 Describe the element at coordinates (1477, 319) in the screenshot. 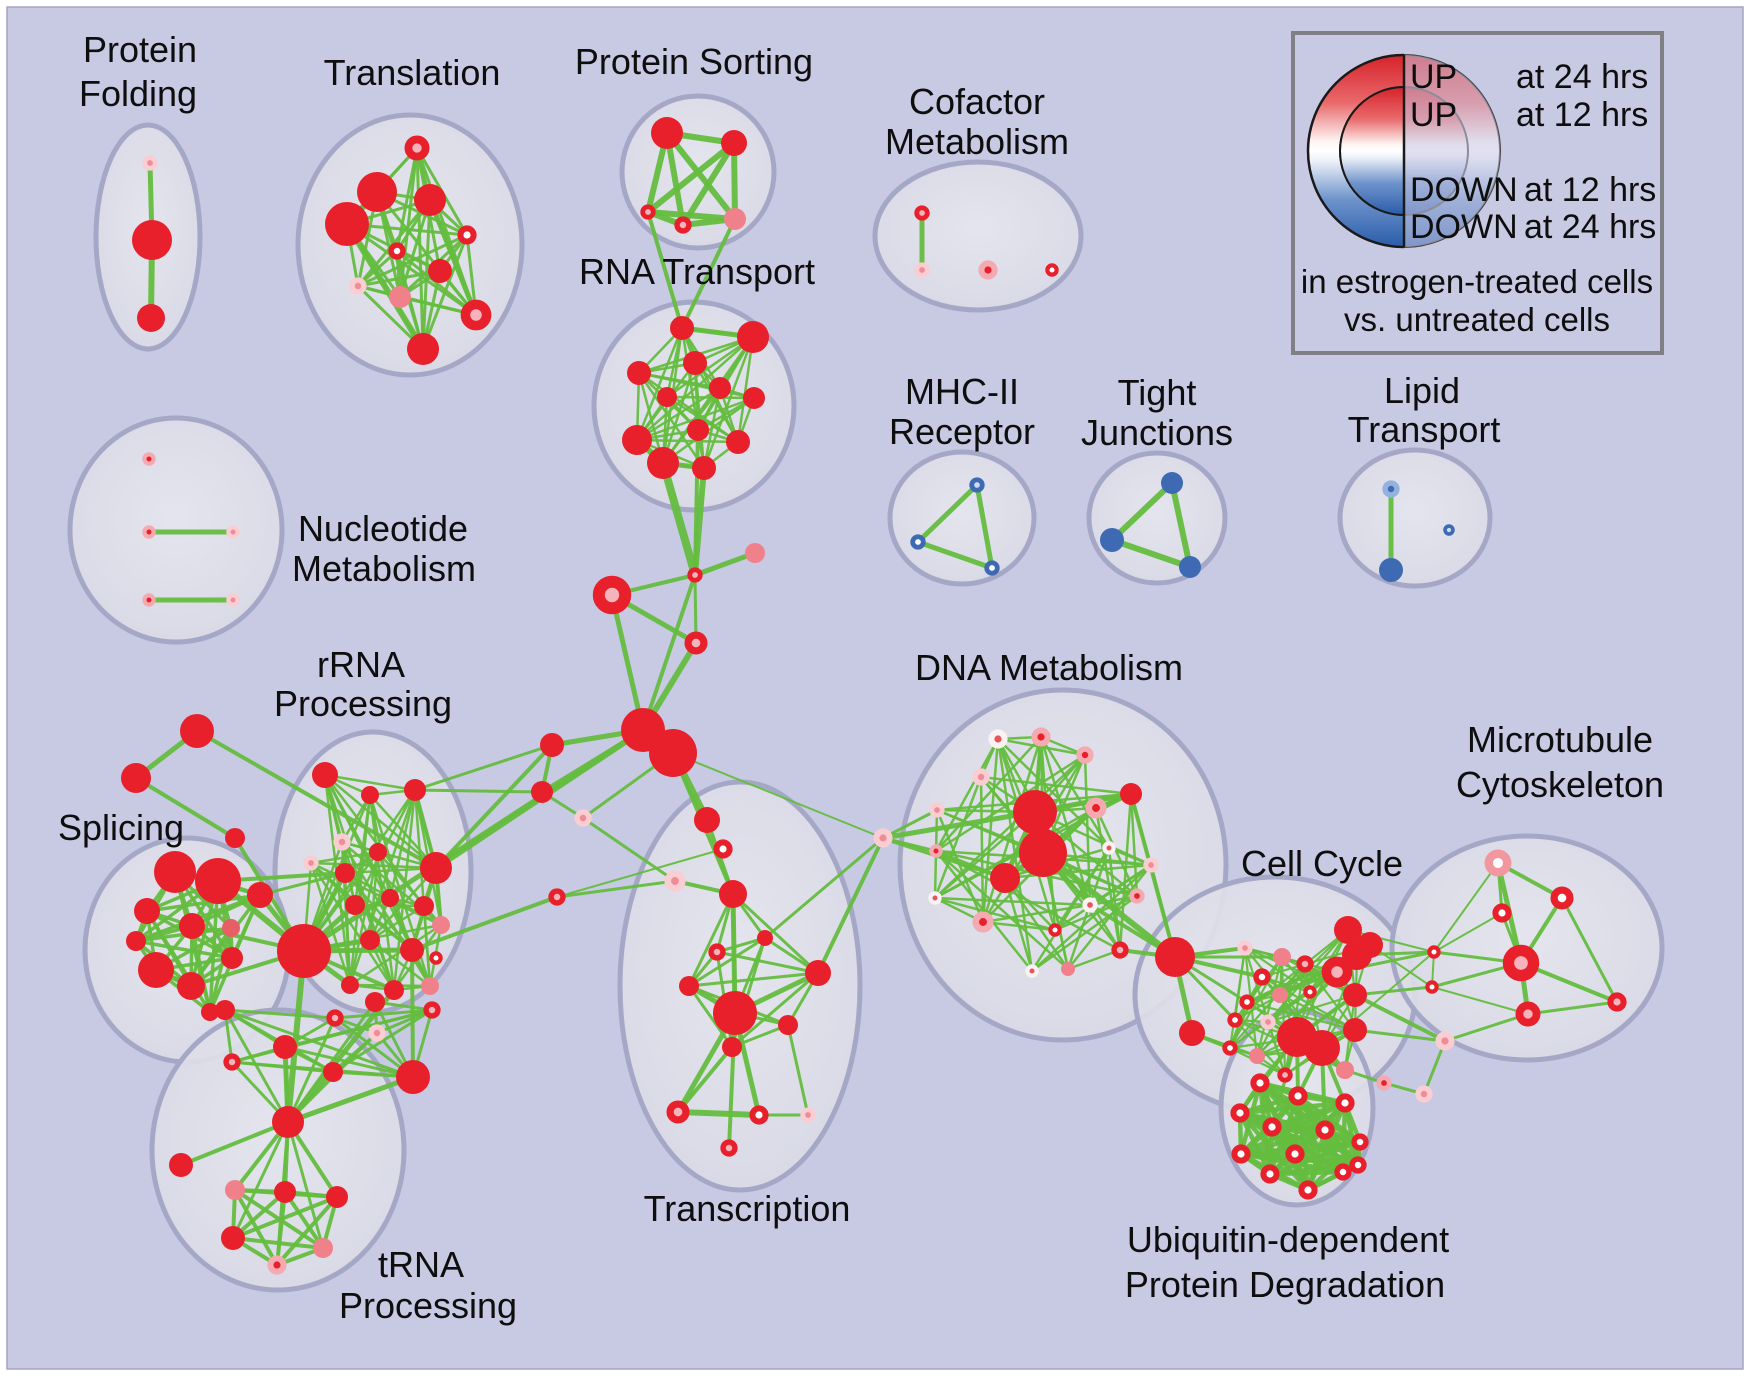

I see `legend-caption-line: vs. untreated cells` at that location.